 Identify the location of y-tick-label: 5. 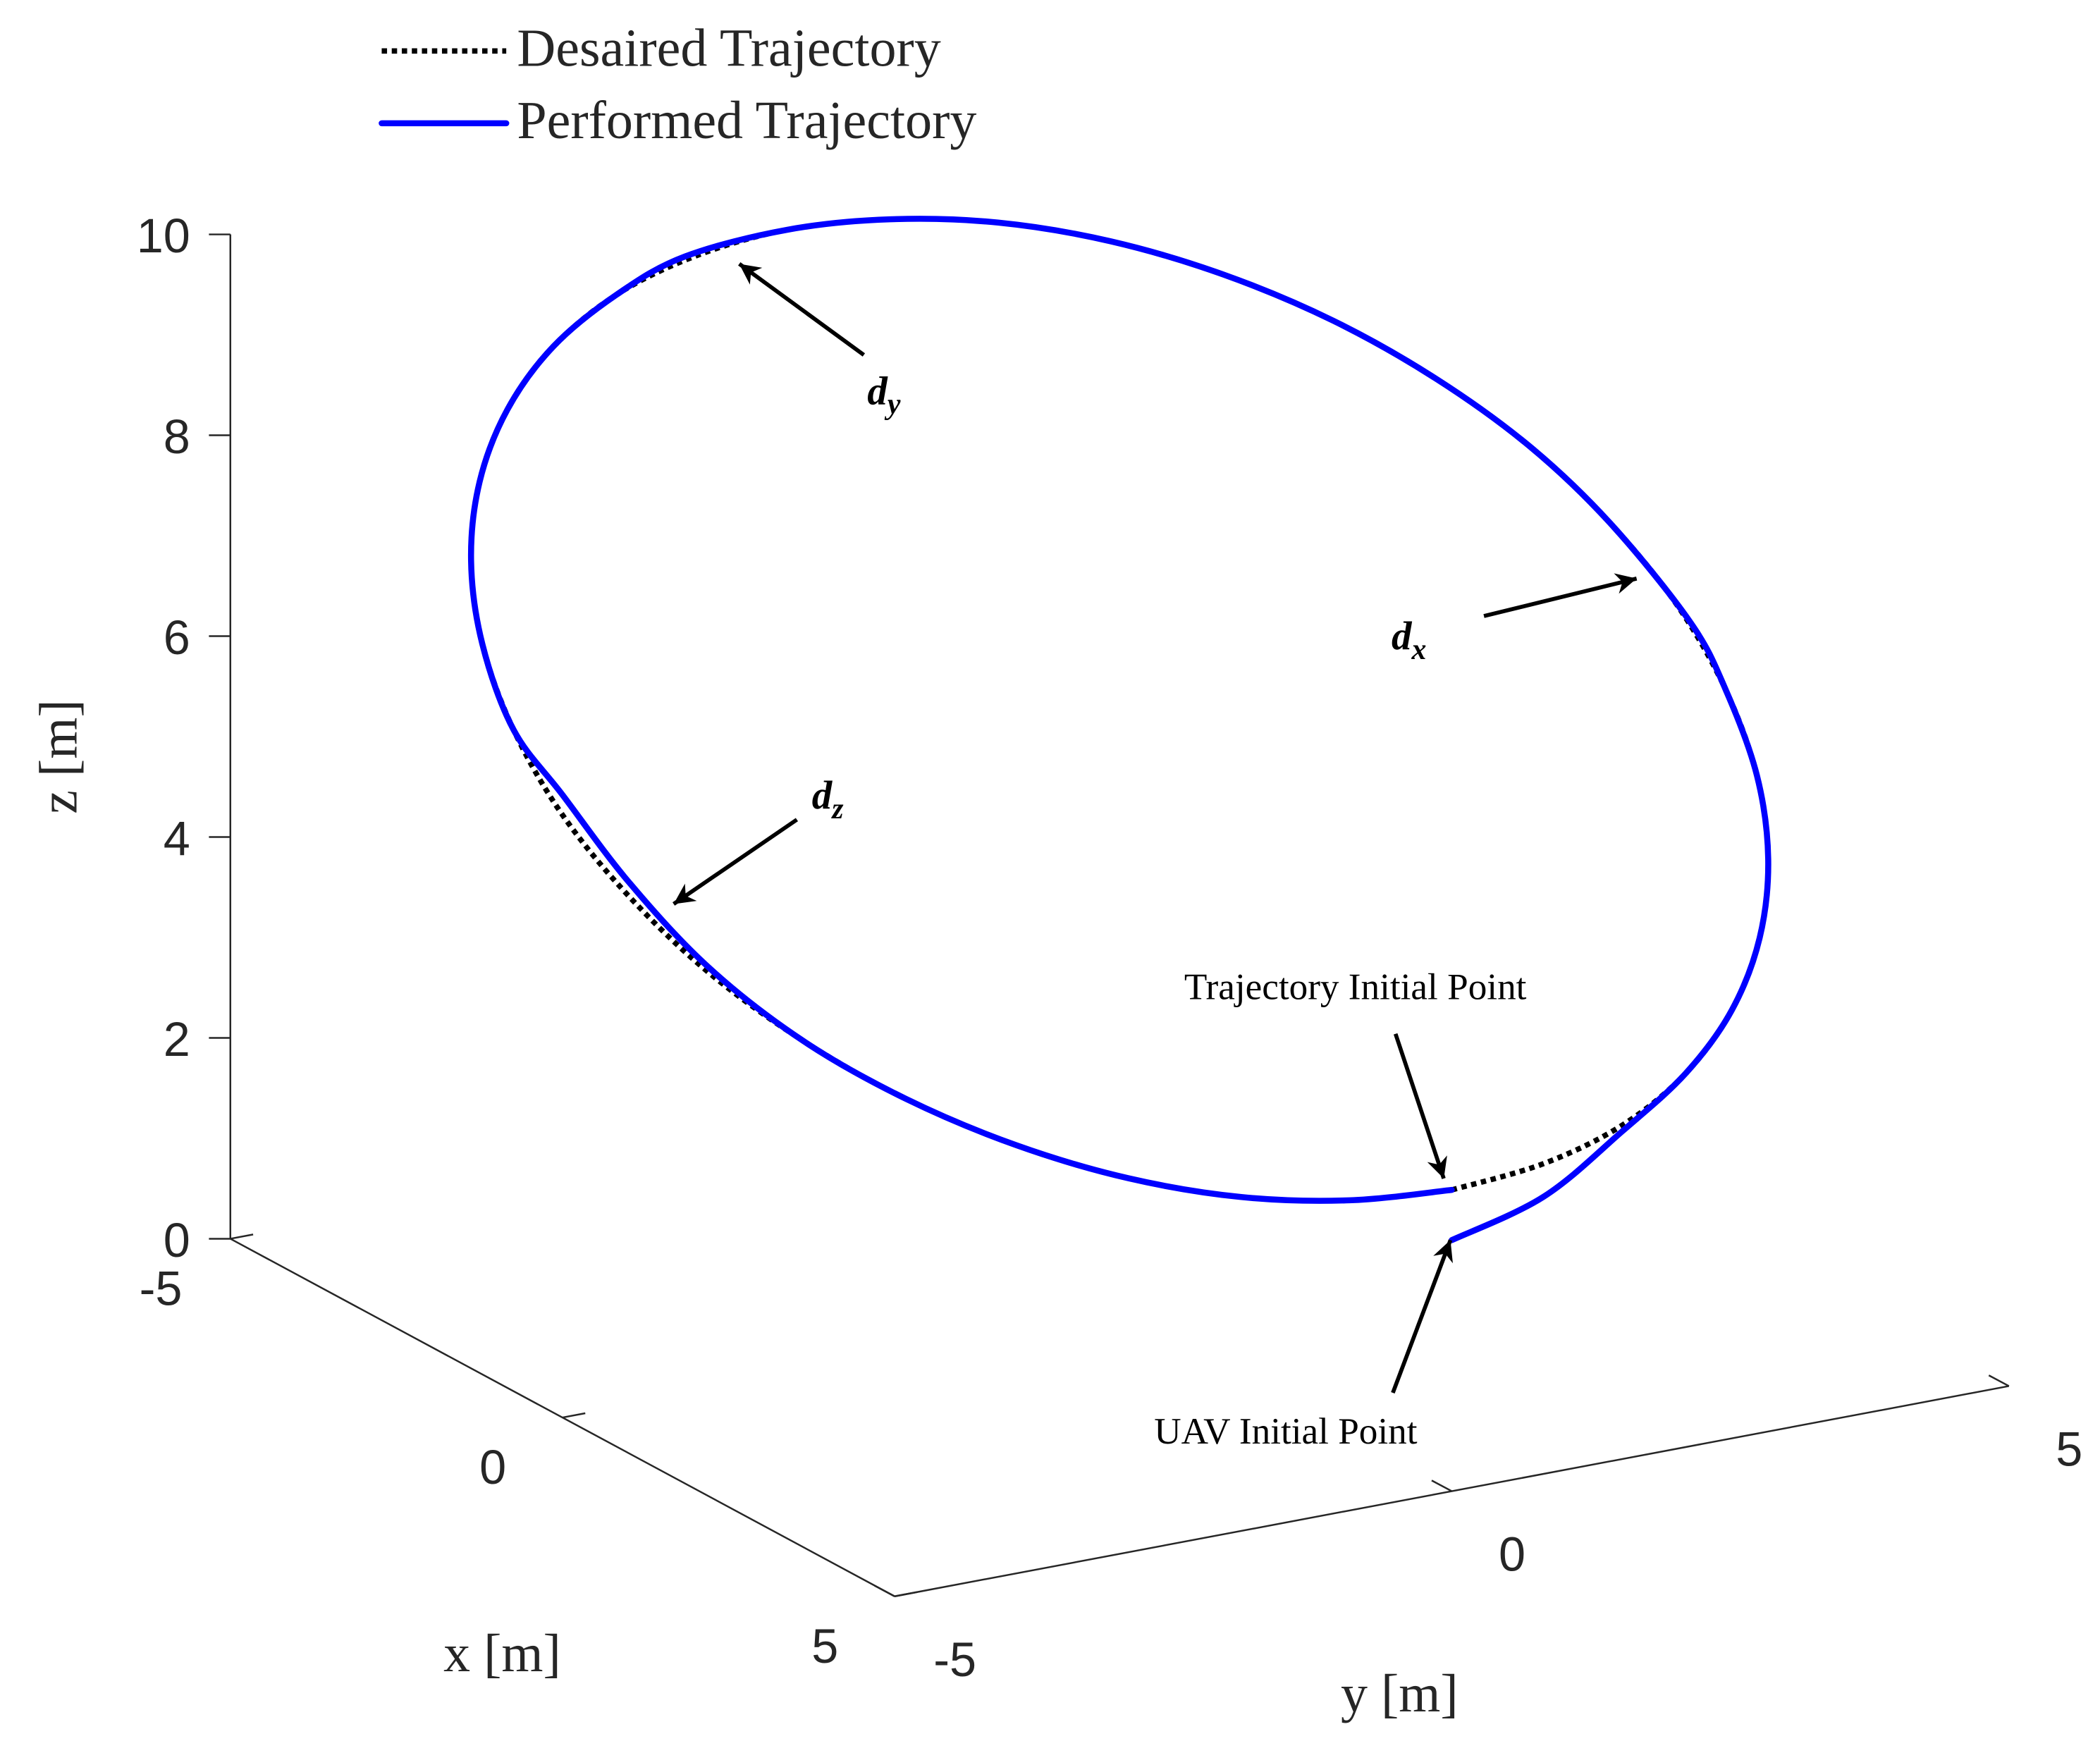
(2069, 1450).